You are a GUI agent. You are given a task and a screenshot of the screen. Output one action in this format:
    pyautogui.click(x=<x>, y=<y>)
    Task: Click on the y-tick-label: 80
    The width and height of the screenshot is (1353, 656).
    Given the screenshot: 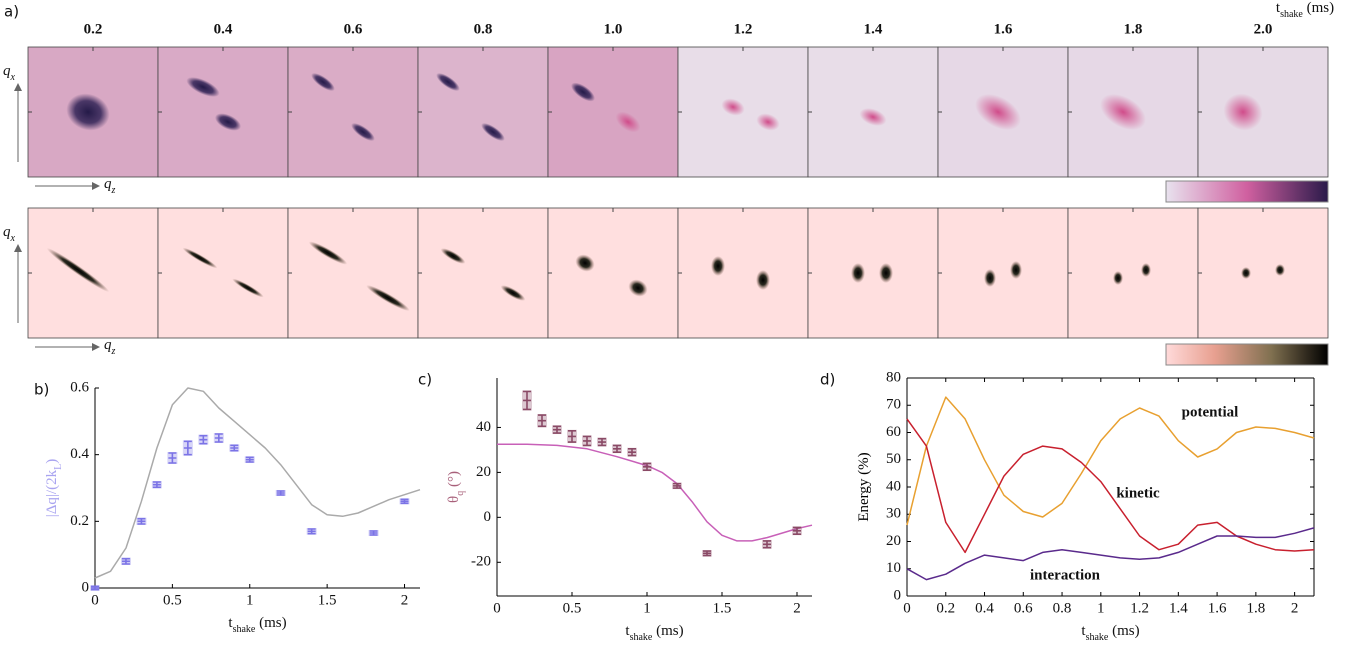 What is the action you would take?
    pyautogui.click(x=893, y=377)
    